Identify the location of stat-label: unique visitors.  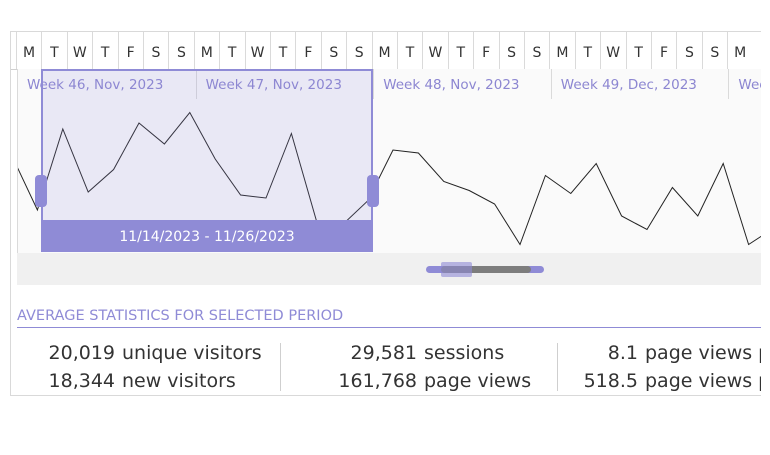
(192, 353).